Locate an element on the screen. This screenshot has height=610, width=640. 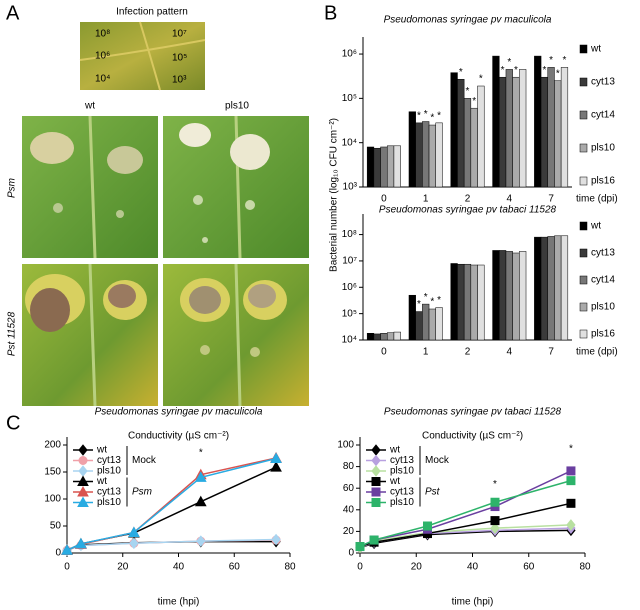
dilution: 10⁵ is located at coordinates (179, 58).